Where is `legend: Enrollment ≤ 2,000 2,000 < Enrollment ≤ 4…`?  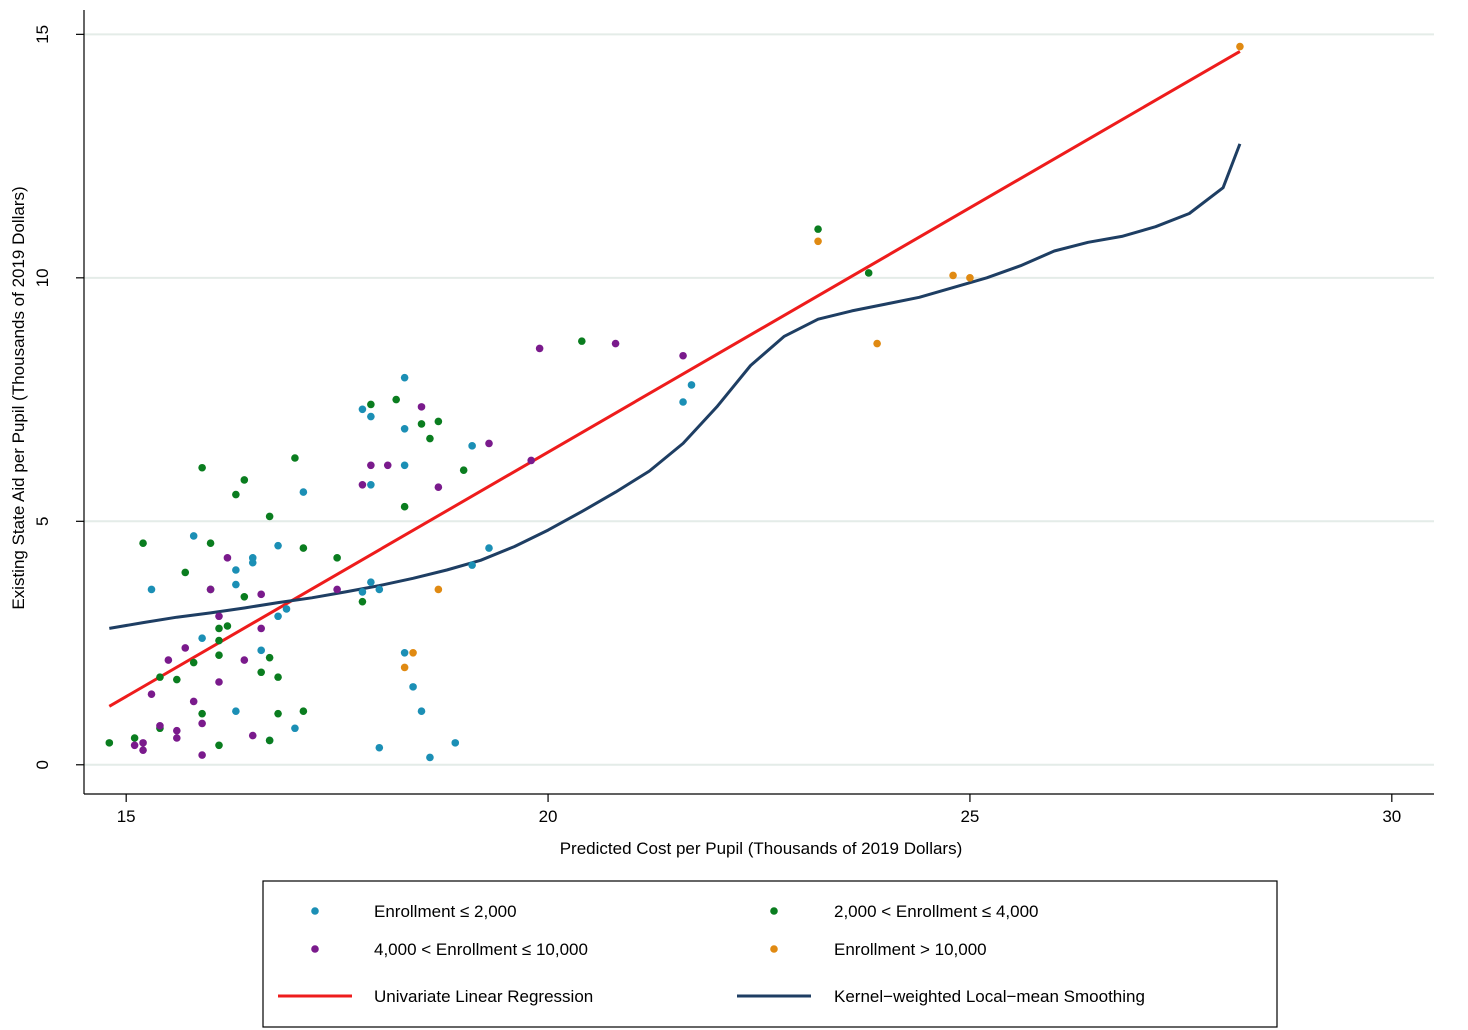
legend: Enrollment ≤ 2,000 2,000 < Enrollment ≤ 4… is located at coordinates (770, 954).